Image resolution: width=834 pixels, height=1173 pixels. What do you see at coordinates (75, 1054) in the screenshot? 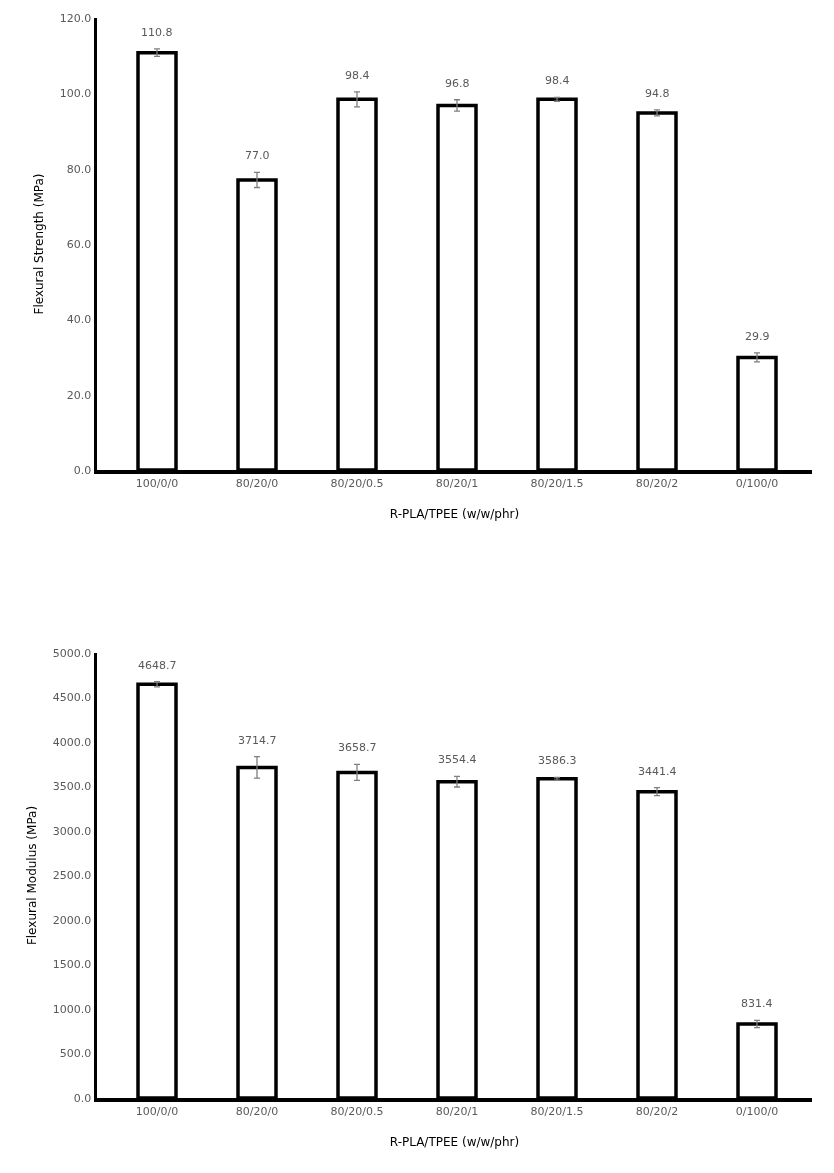
I see `y-tick-label: 500.0` at bounding box center [75, 1054].